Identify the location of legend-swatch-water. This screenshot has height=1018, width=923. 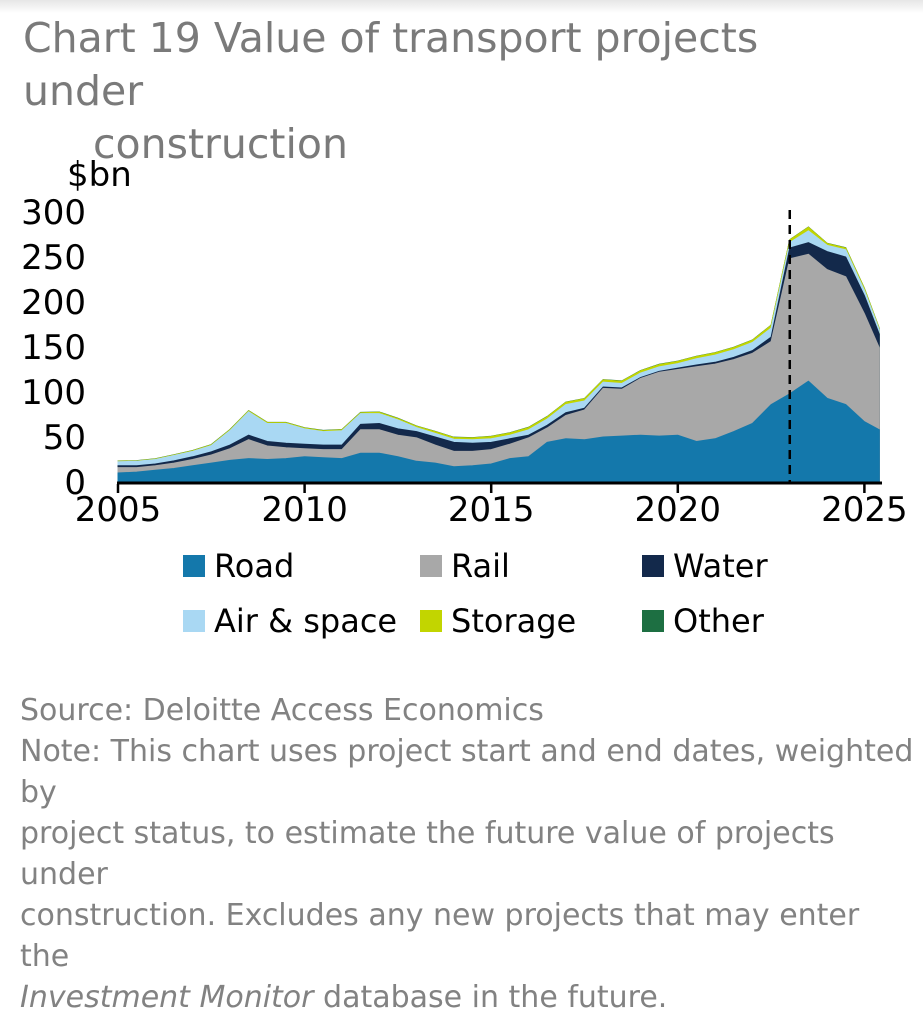
(653, 566).